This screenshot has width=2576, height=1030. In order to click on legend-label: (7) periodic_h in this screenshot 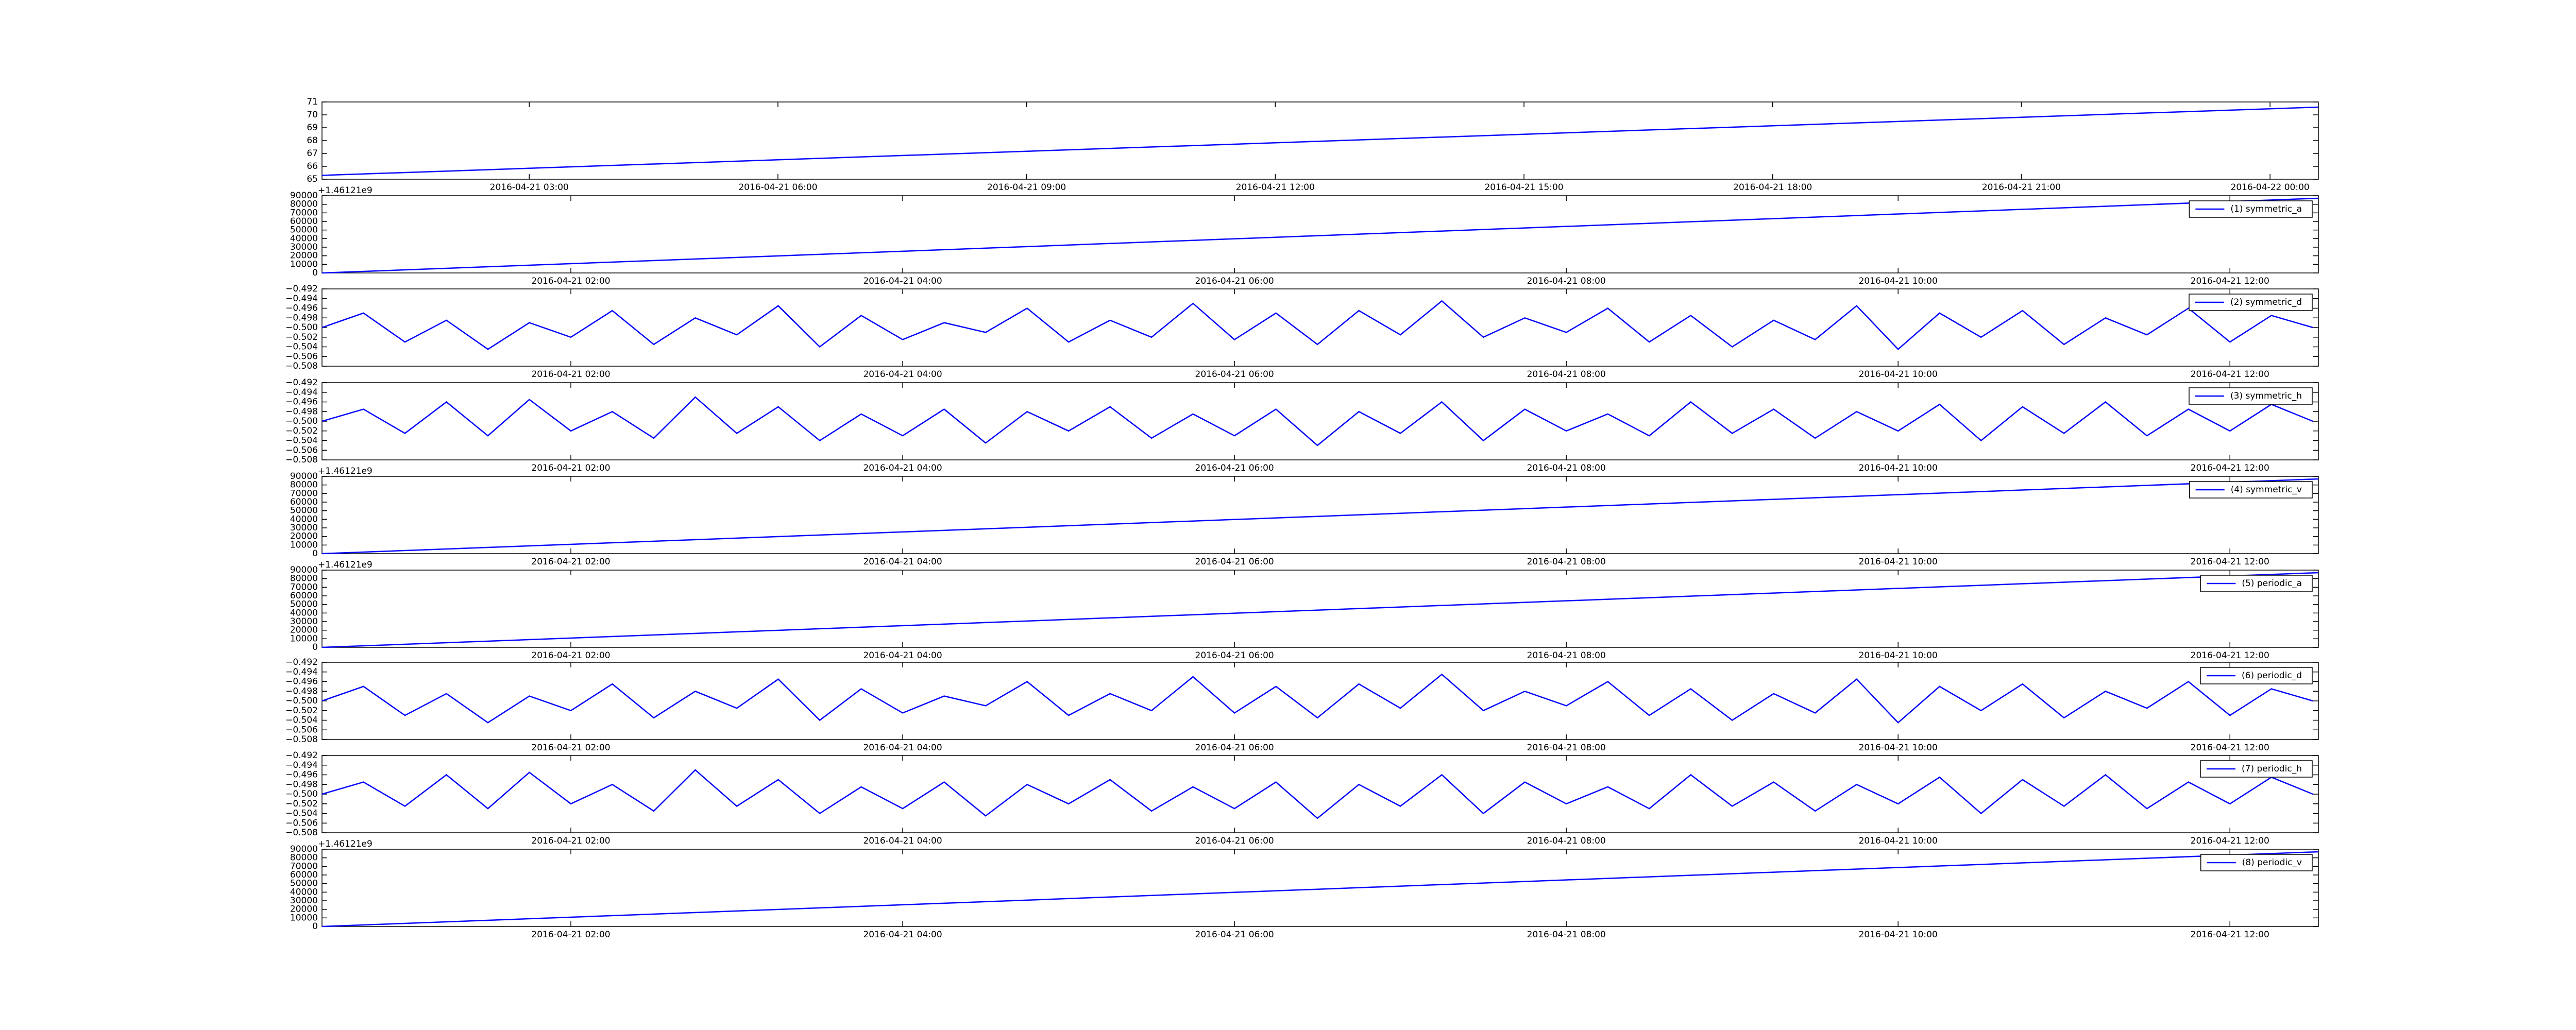, I will do `click(2272, 769)`.